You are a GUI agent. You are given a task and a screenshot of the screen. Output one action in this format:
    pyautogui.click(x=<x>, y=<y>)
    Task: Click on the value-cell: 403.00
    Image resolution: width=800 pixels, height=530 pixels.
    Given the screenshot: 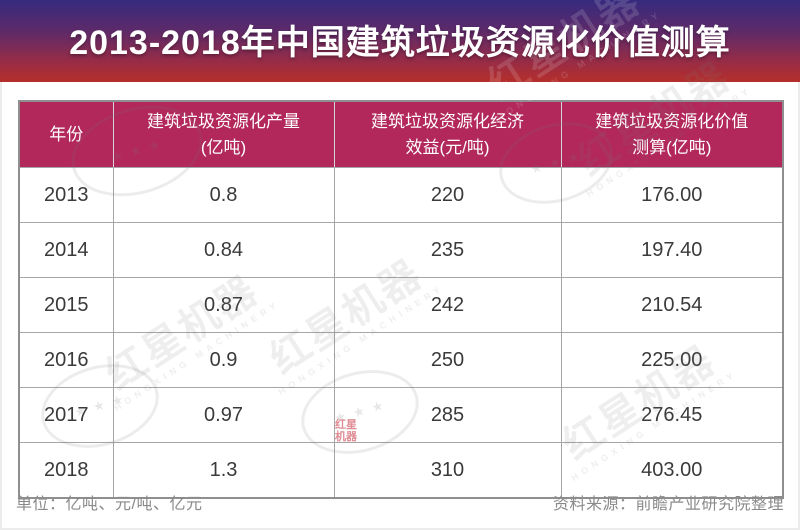 What is the action you would take?
    pyautogui.click(x=672, y=470)
    